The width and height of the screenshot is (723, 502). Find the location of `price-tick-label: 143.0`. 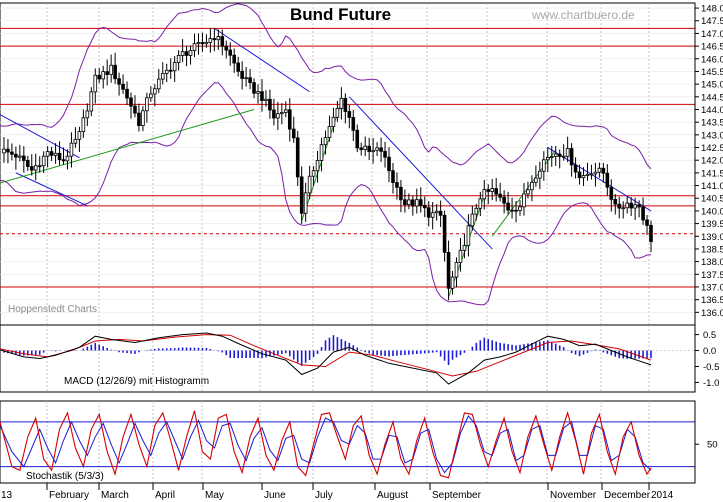

price-tick-label: 143.0 is located at coordinates (712, 135).